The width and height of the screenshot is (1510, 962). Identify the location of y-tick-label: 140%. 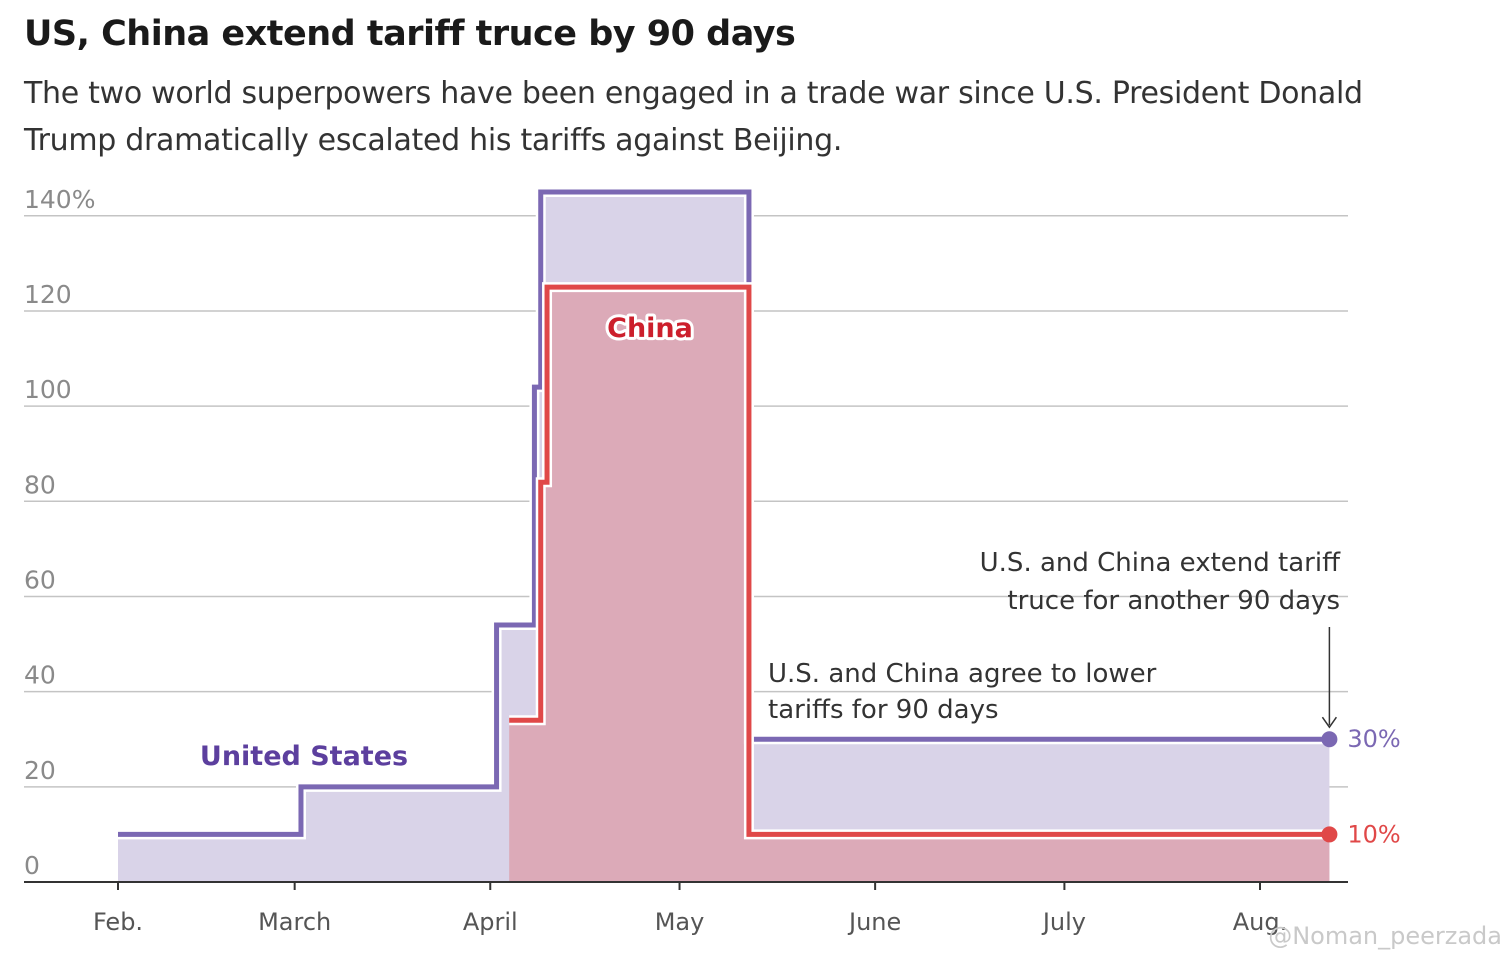
(59, 199).